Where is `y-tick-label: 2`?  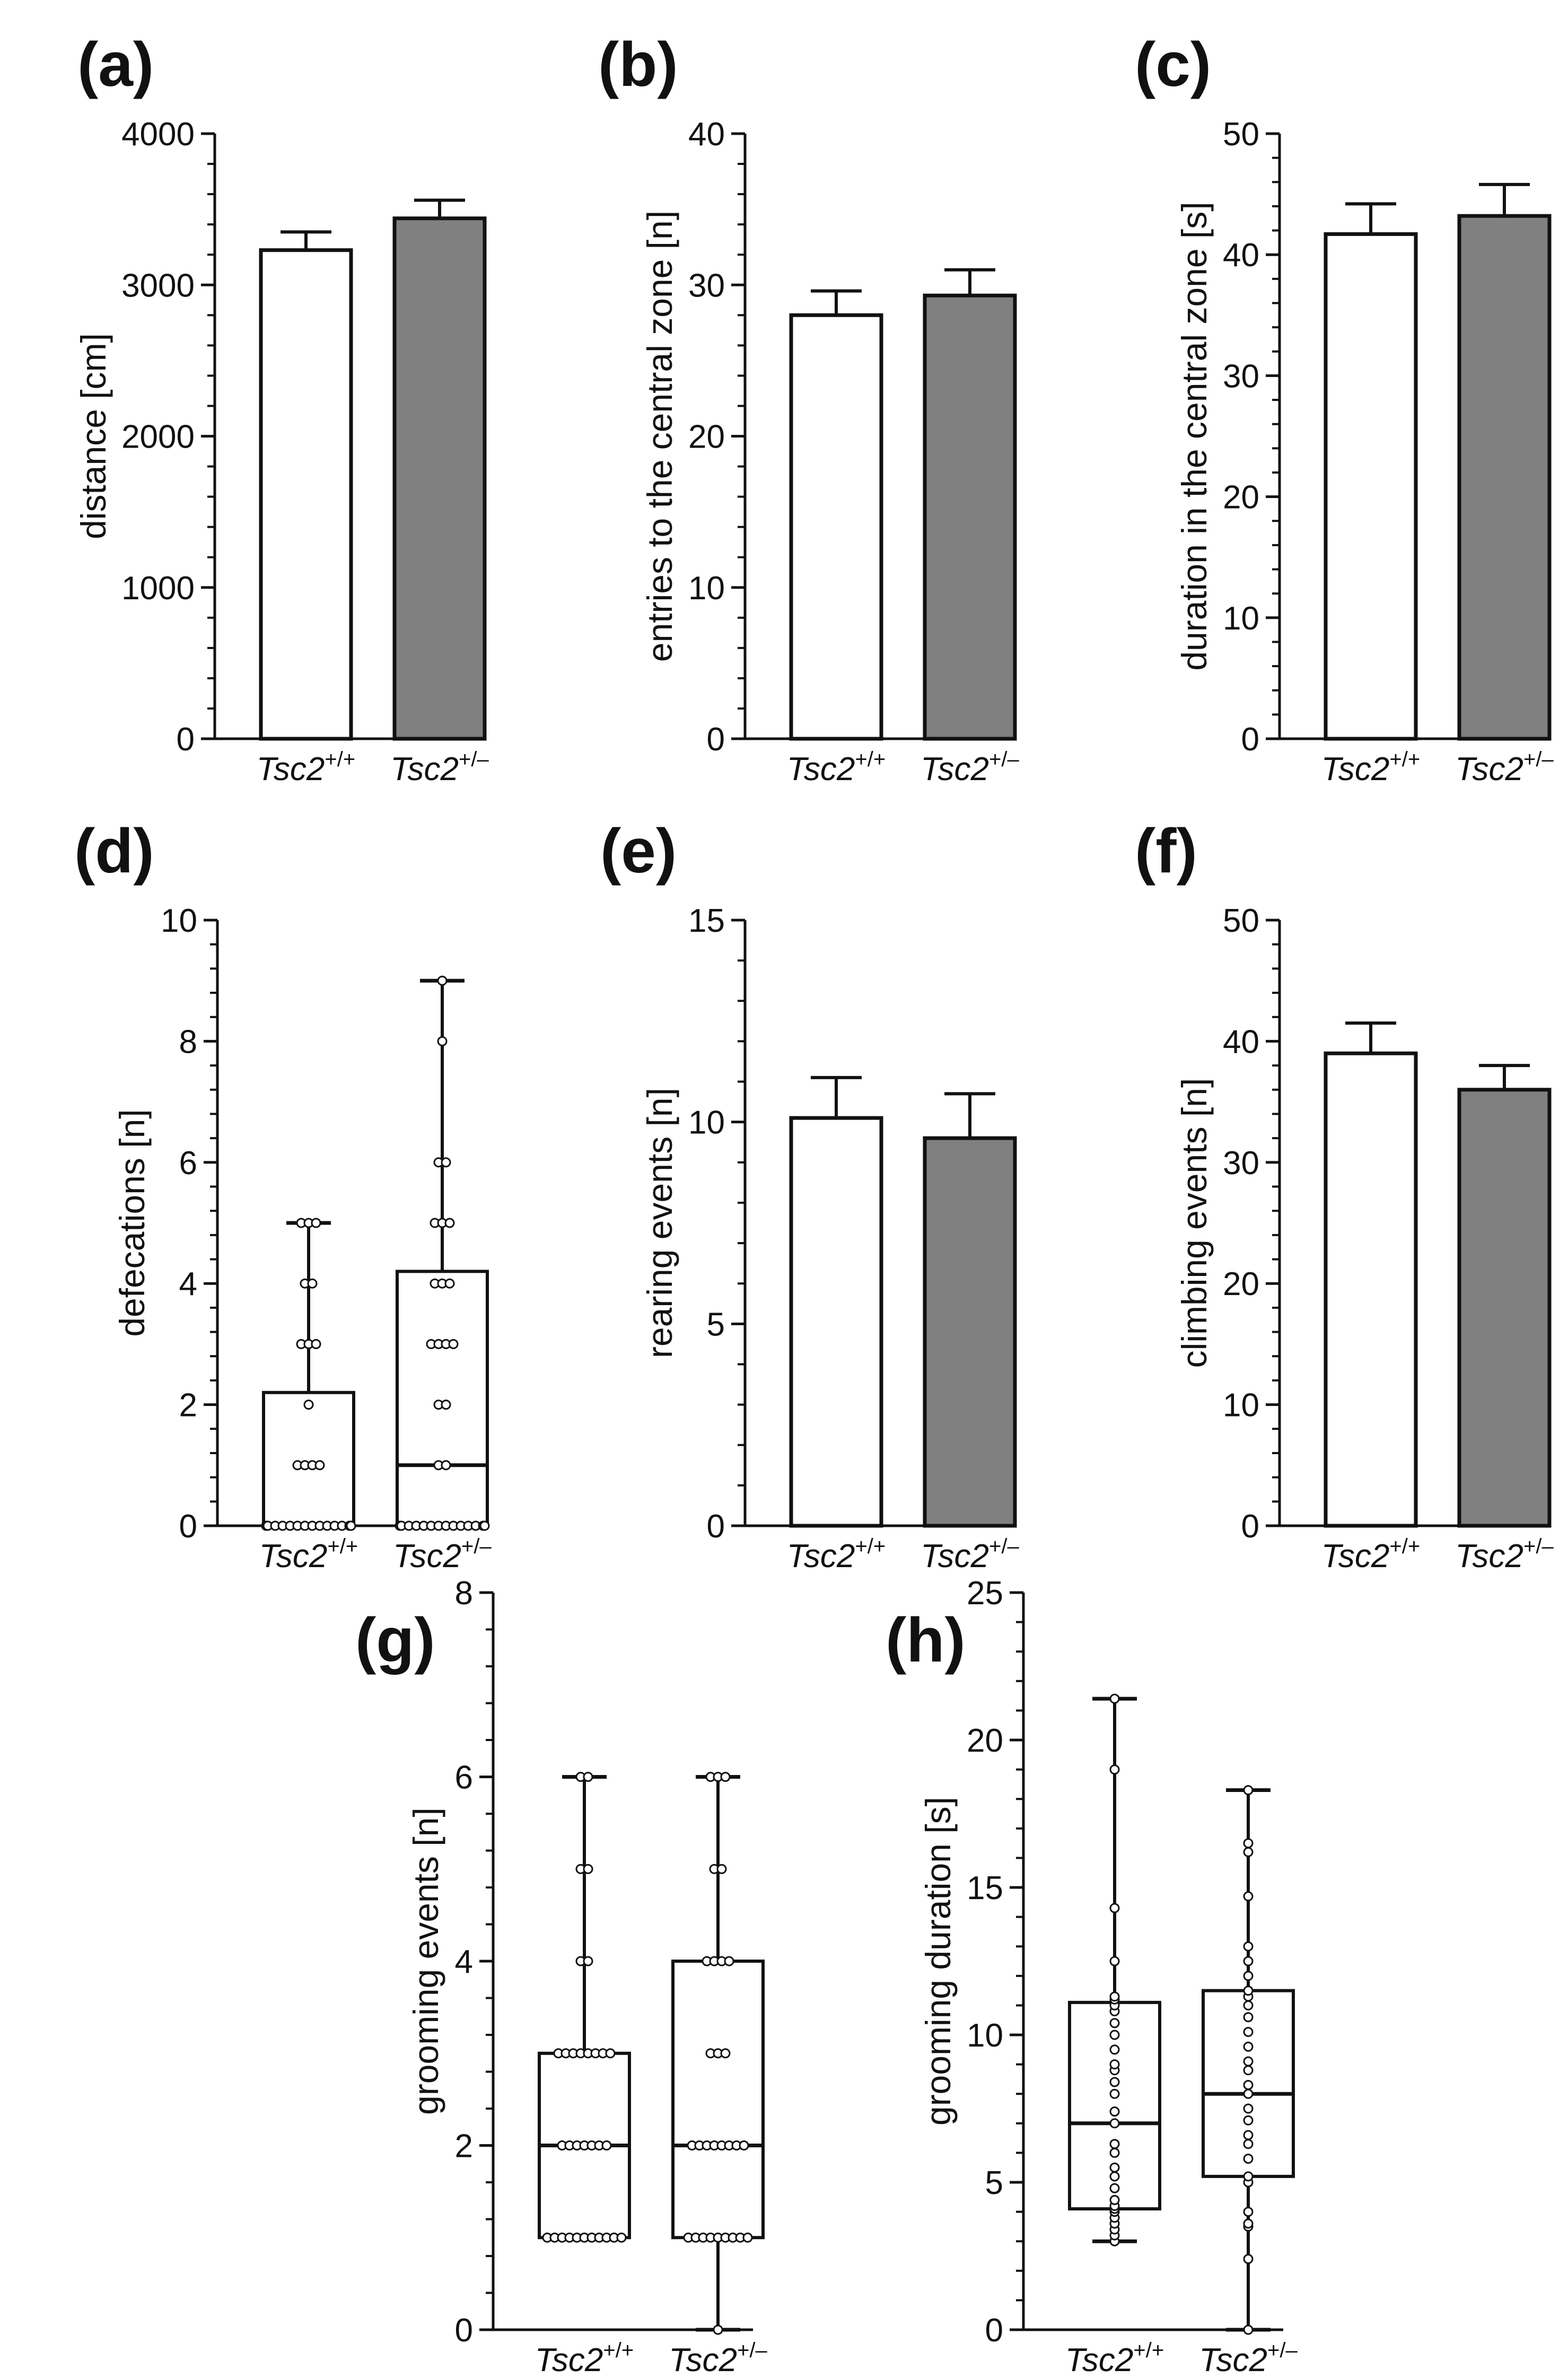
y-tick-label: 2 is located at coordinates (188, 1405).